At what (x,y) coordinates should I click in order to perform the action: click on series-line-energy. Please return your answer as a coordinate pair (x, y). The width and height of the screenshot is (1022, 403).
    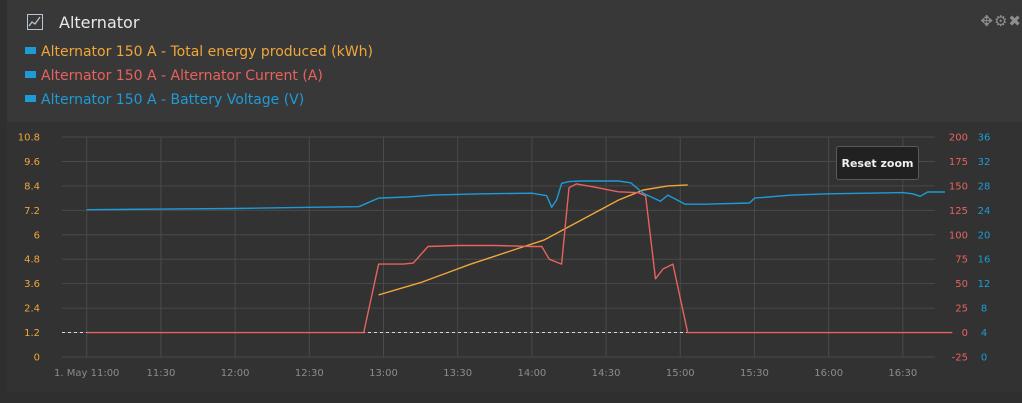
    Looking at the image, I should click on (533, 240).